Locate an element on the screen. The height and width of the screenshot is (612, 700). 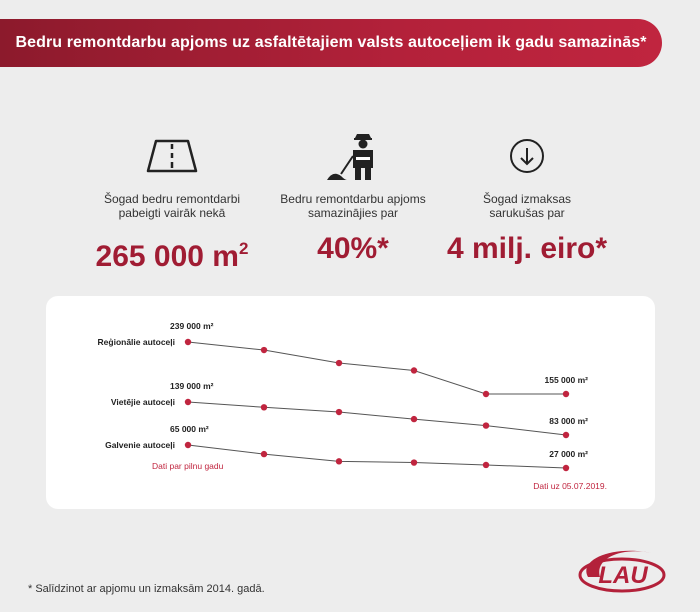
series-name: Vietējie autoceļi is located at coordinates (143, 402).